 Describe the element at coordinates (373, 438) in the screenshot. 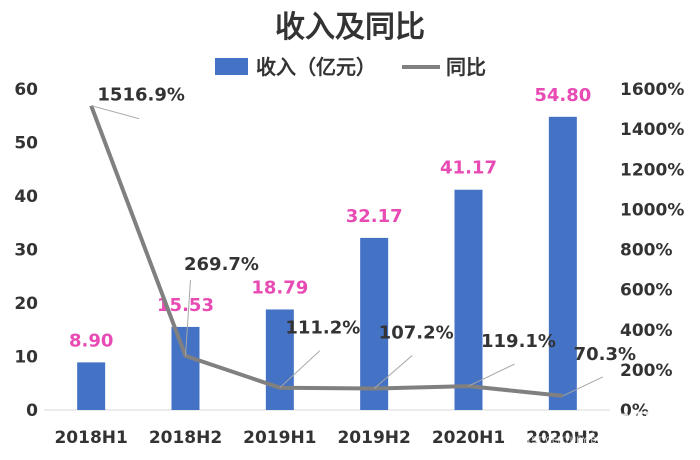

I see `x-tick-label: 2019H2` at that location.